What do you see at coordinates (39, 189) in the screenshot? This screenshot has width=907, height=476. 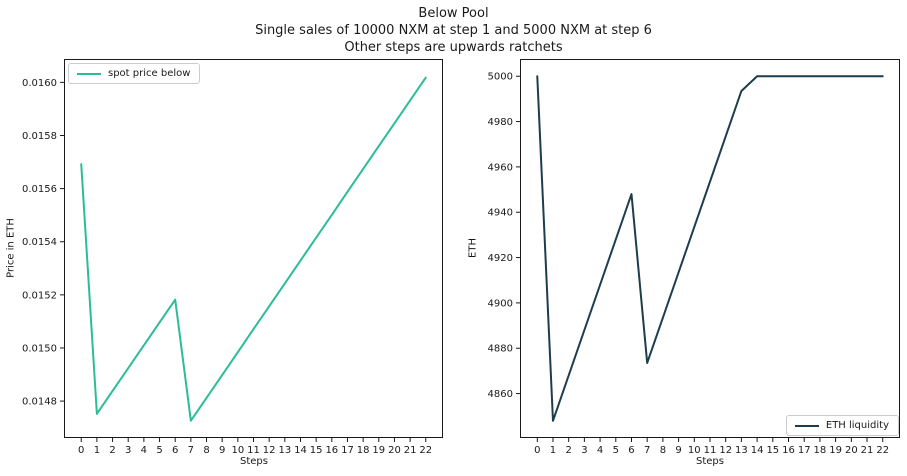 I see `y-tick-label: 0.0156` at bounding box center [39, 189].